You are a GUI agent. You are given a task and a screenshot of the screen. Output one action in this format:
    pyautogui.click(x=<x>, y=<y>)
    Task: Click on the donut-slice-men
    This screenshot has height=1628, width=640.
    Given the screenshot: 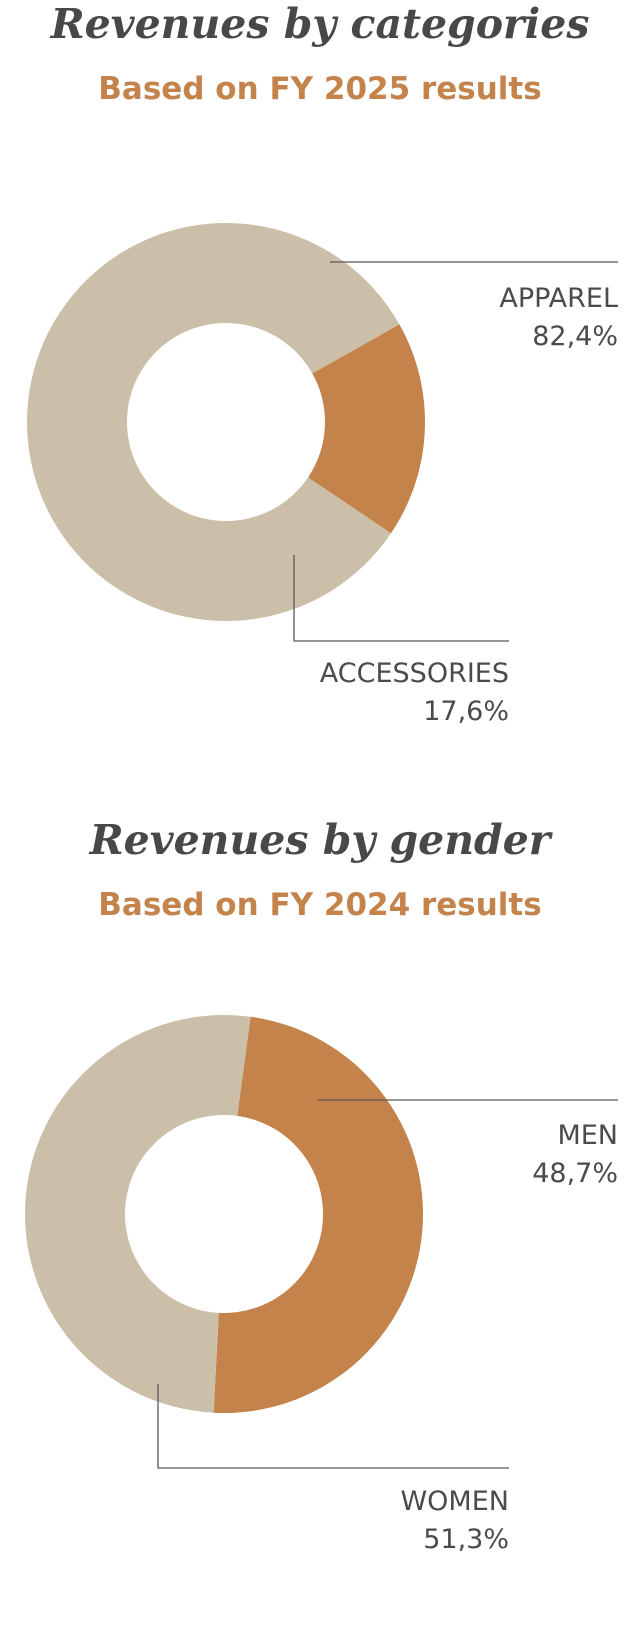 What is the action you would take?
    pyautogui.click(x=318, y=1214)
    